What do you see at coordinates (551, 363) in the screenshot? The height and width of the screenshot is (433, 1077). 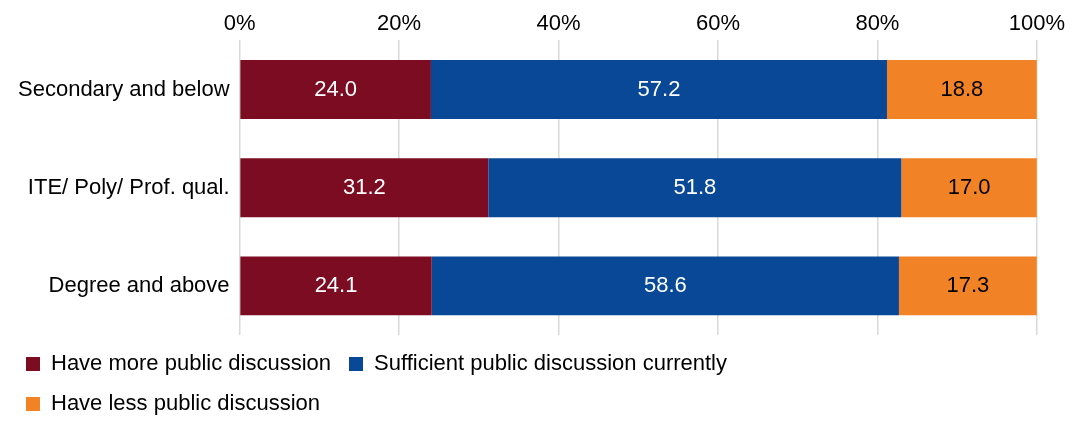 I see `legend-label: Sufficient public discussion currently` at bounding box center [551, 363].